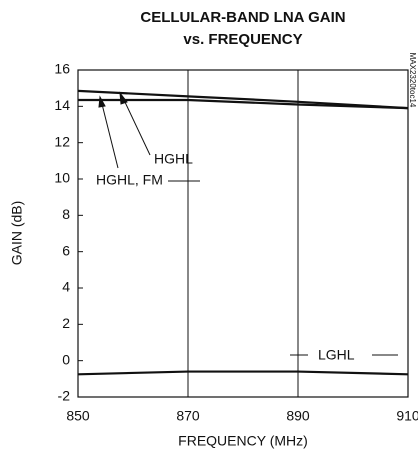  I want to click on x-tick-label: 870, so click(188, 416).